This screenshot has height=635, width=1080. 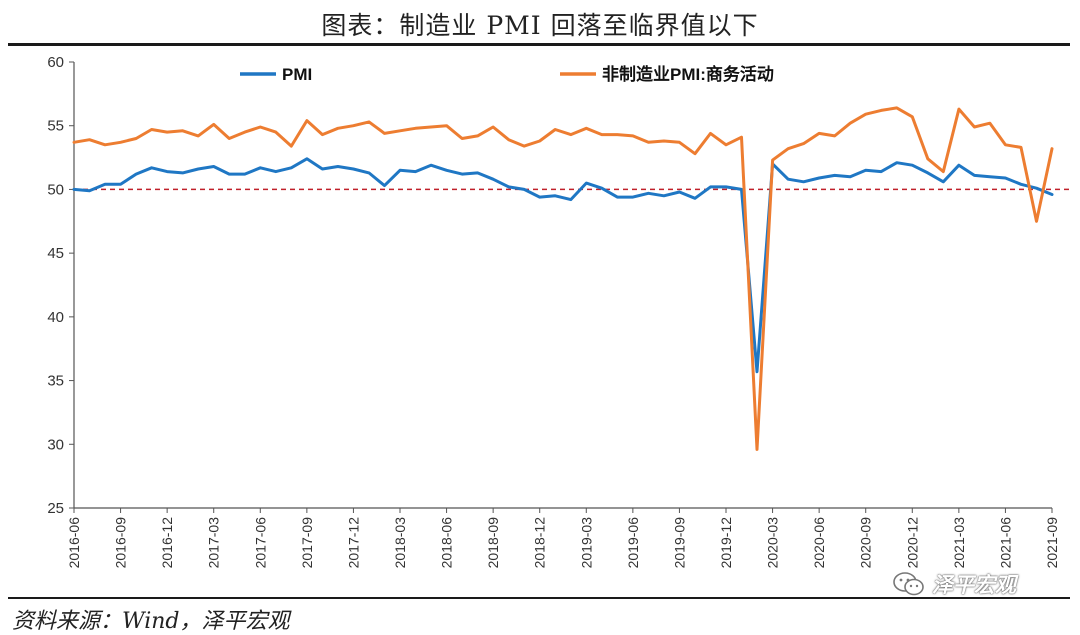 I want to click on x-tick-label: 2020-12, so click(x=912, y=543).